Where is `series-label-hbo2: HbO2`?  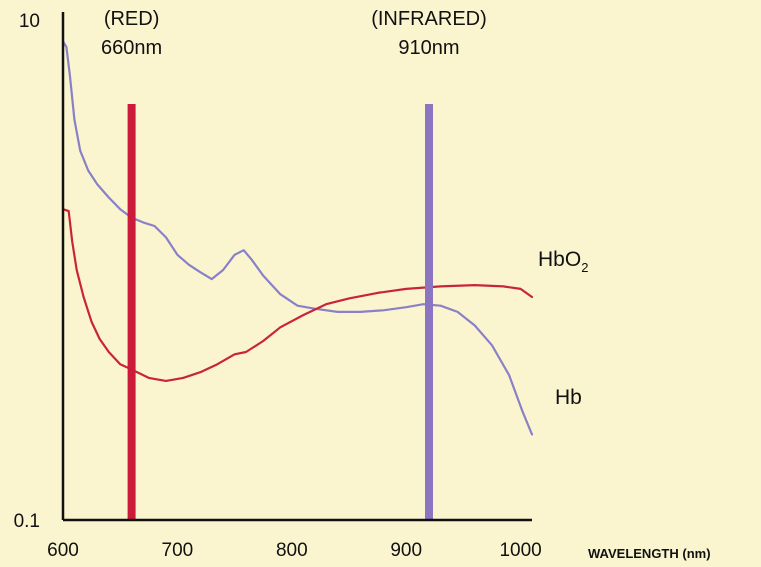 series-label-hbo2: HbO2 is located at coordinates (563, 261).